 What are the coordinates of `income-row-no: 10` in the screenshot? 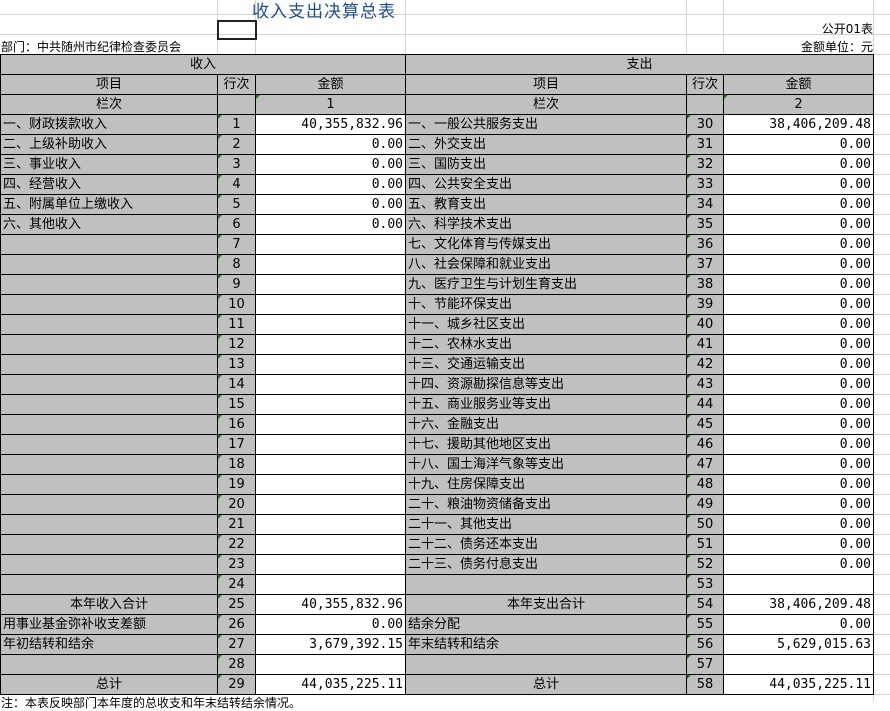 It's located at (236, 304).